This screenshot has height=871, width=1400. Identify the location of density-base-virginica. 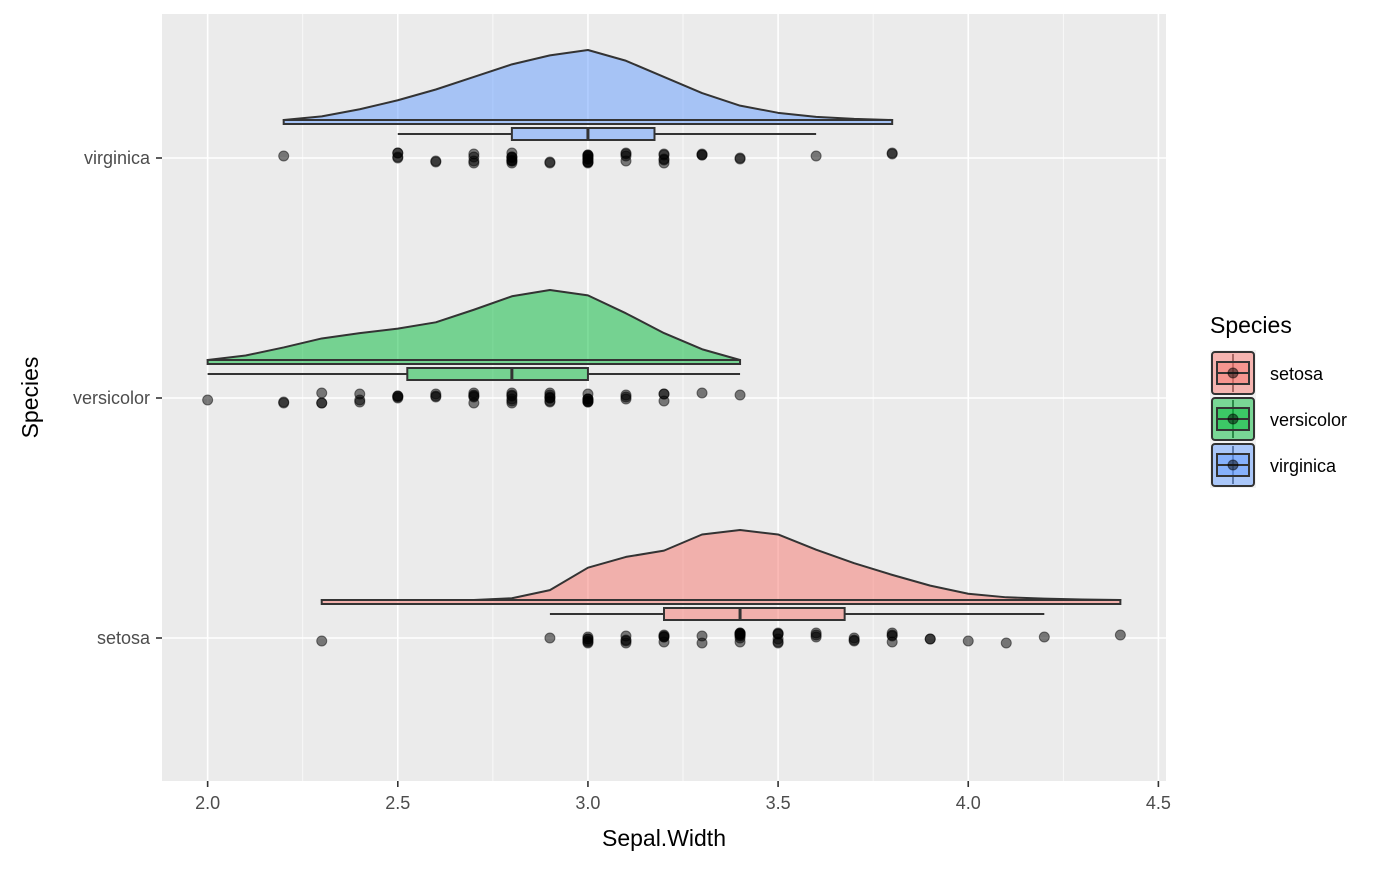
(588, 122).